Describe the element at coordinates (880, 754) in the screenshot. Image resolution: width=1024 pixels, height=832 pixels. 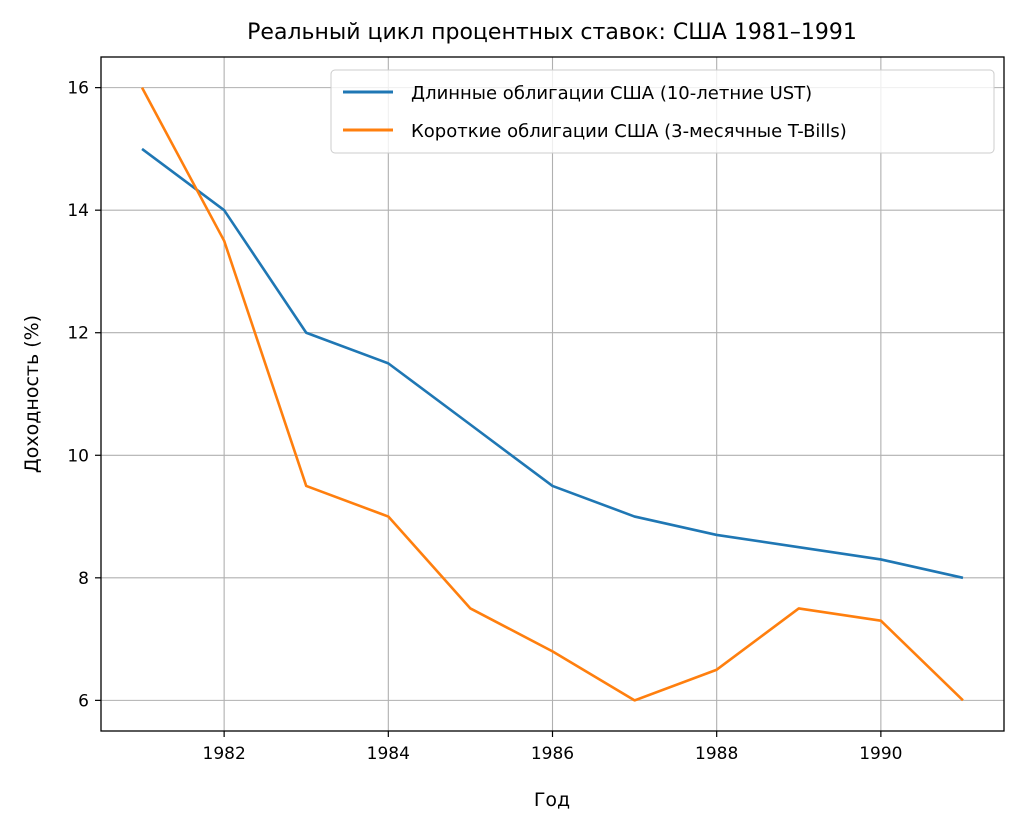
I see `x-tick-label: 1990` at that location.